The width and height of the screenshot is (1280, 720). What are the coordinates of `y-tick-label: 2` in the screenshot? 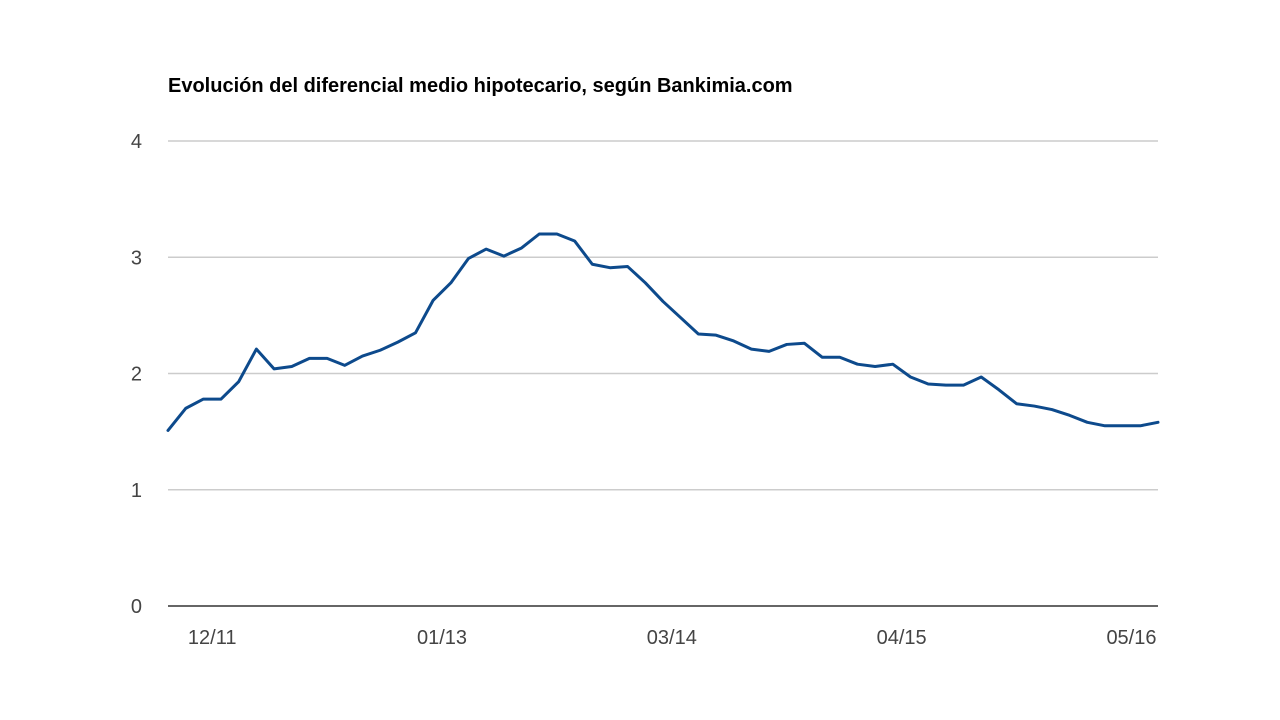 It's located at (136, 375).